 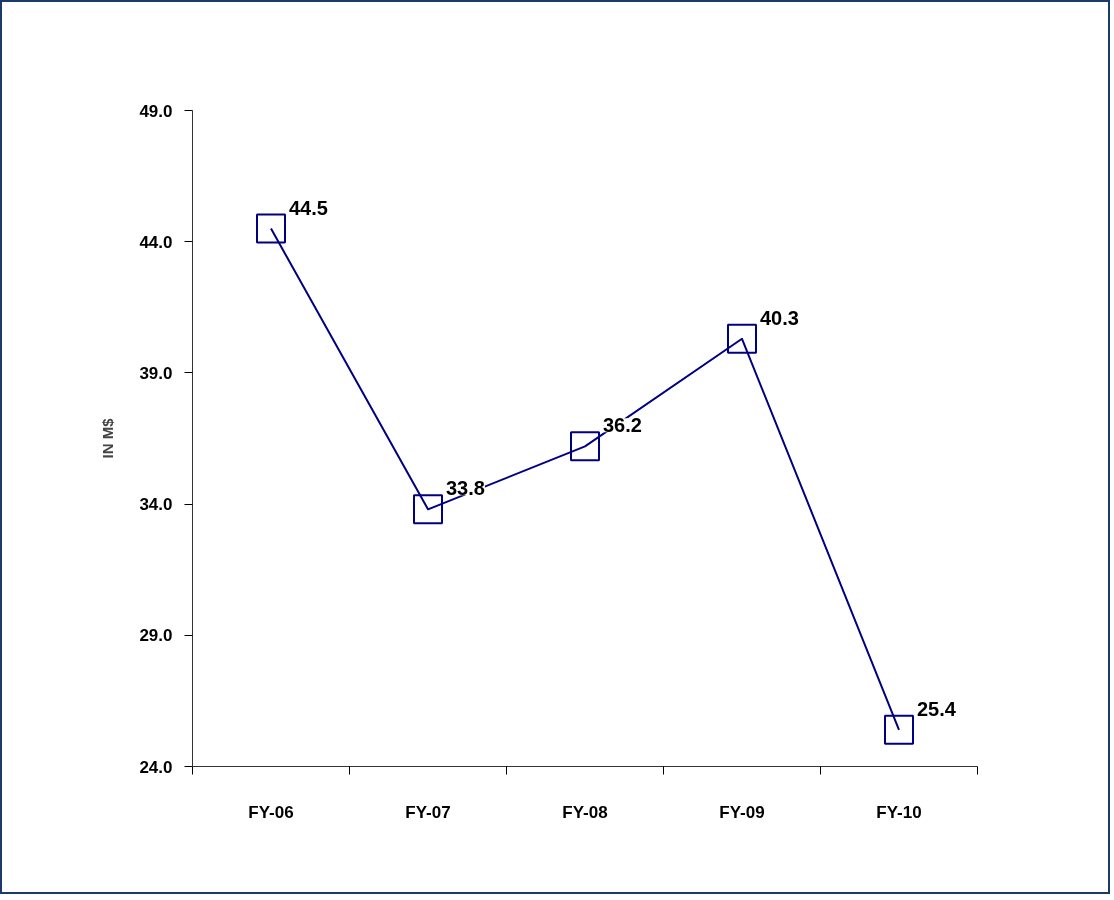 What do you see at coordinates (937, 708) in the screenshot?
I see `data-label: 25.4` at bounding box center [937, 708].